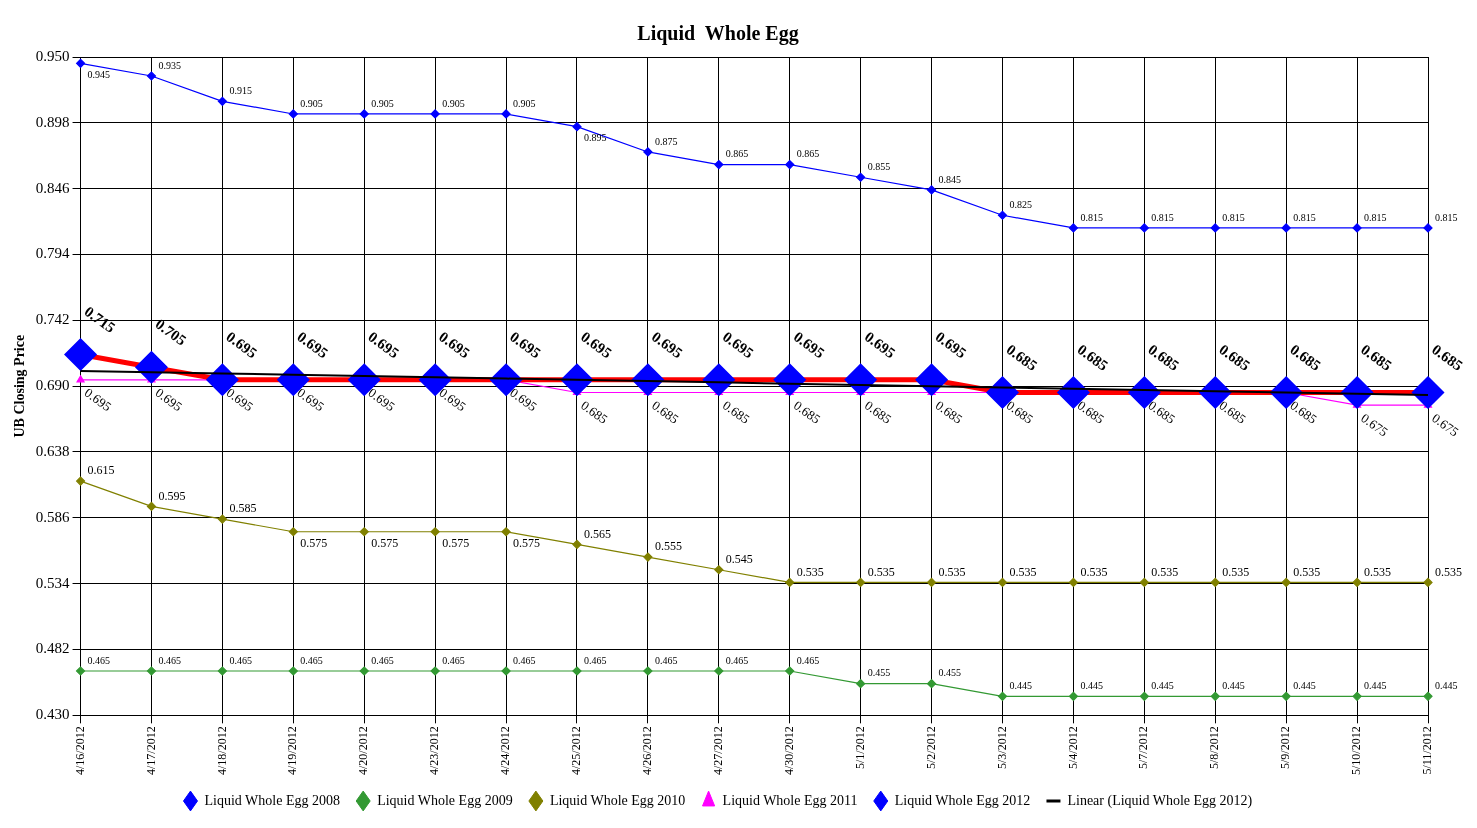  Describe the element at coordinates (53, 516) in the screenshot. I see `y-tick-label: 0.586` at that location.